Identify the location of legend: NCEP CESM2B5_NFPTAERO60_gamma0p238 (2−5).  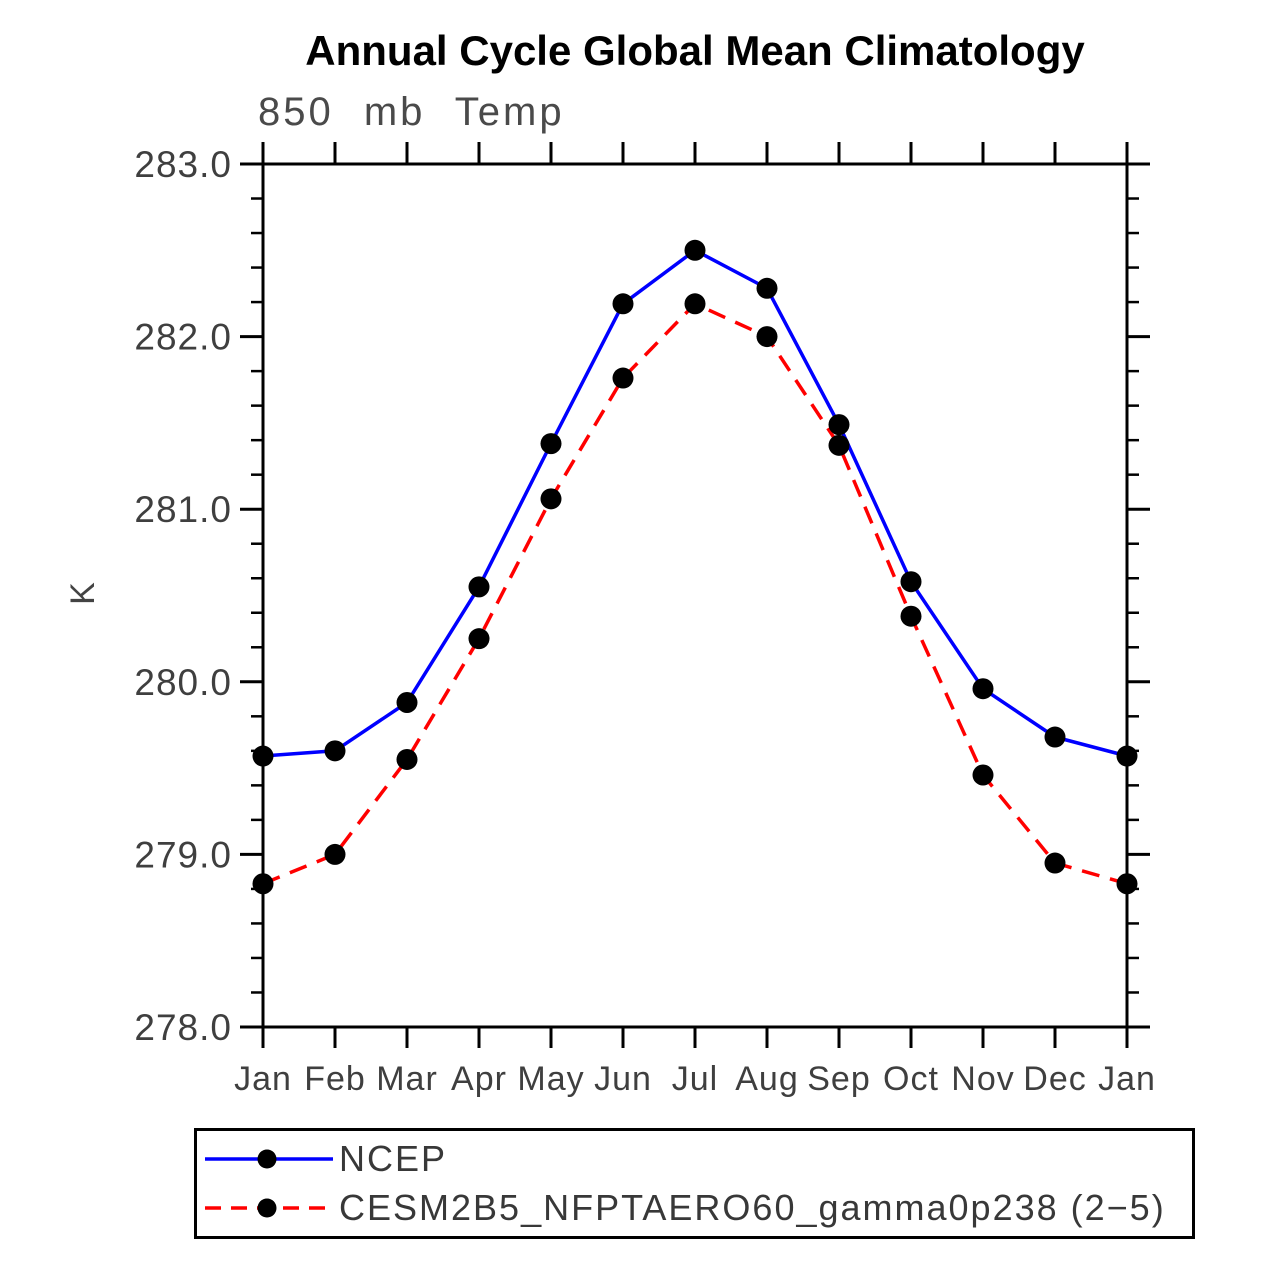
(694, 1183).